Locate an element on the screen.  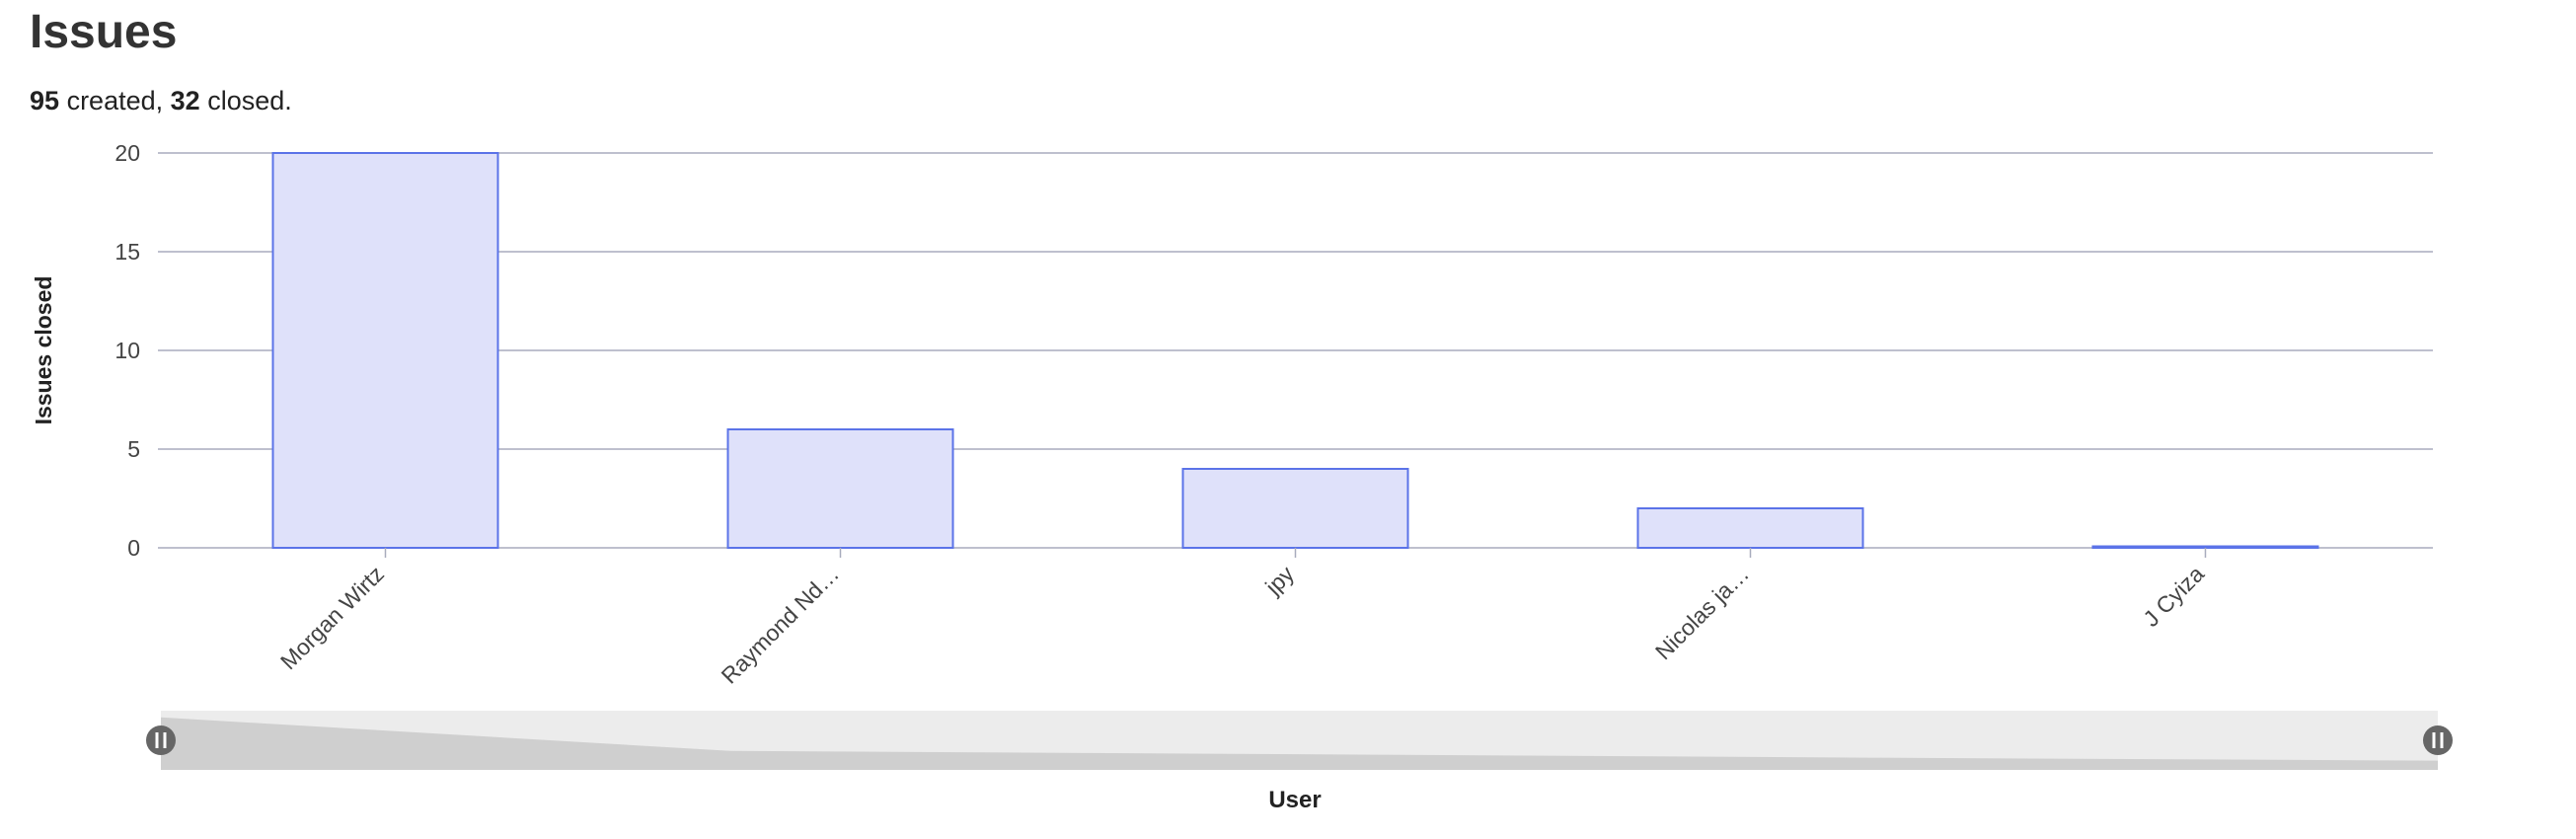
created-count: 95 is located at coordinates (45, 100).